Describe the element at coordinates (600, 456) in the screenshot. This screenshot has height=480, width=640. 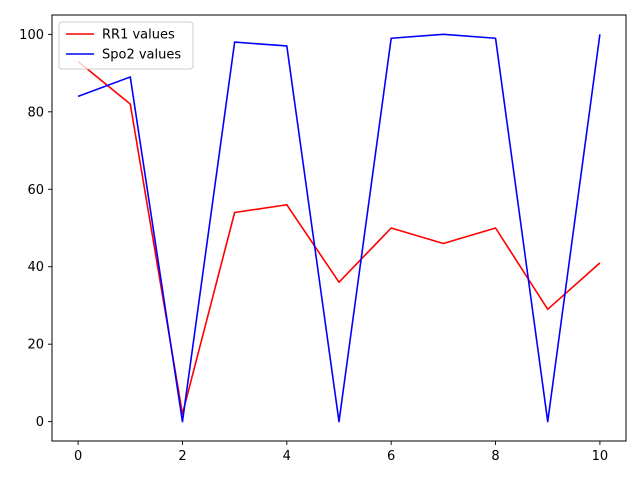
I see `x-tick-label: 10` at that location.